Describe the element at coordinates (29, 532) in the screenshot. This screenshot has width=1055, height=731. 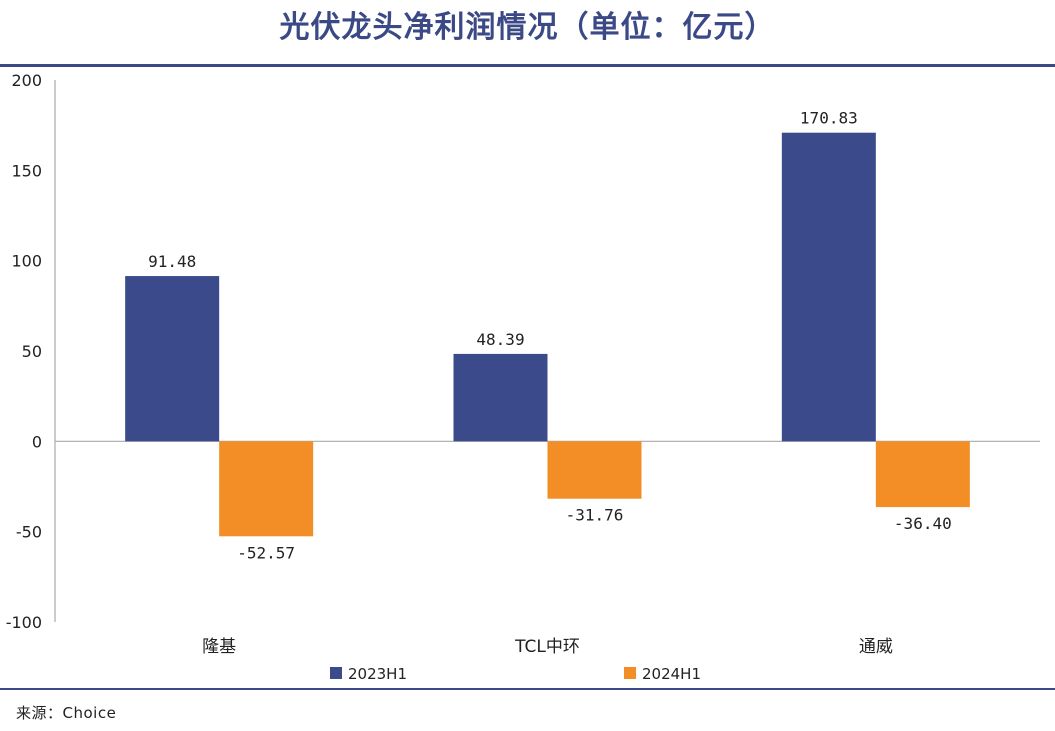
I see `y-tick-label: -50` at that location.